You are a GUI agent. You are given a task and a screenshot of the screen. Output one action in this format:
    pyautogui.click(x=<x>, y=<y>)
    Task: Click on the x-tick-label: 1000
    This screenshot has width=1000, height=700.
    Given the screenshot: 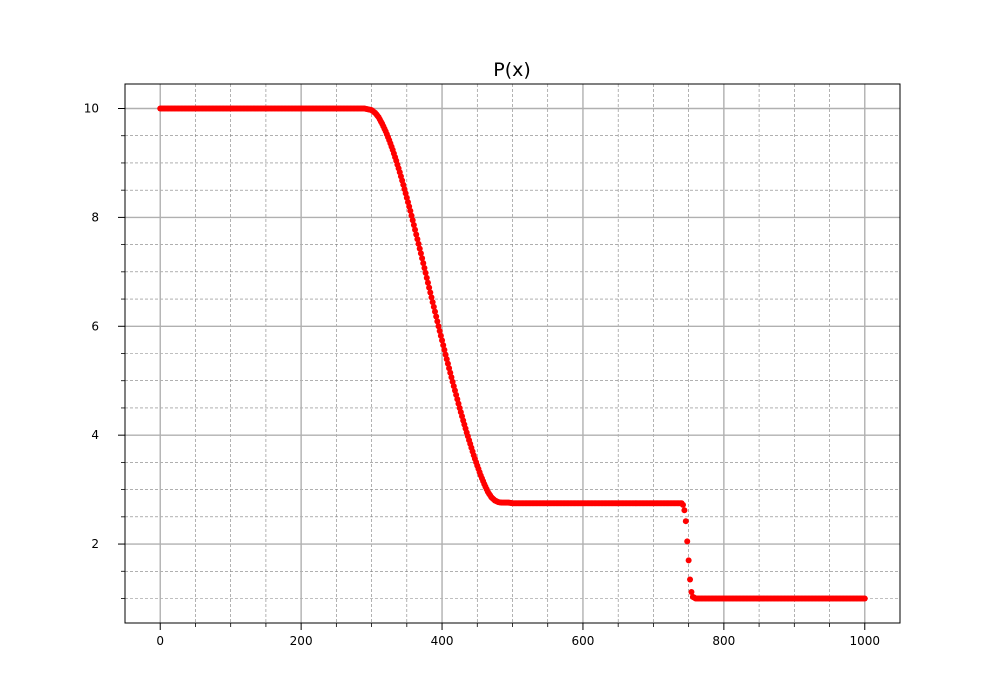 What is the action you would take?
    pyautogui.click(x=864, y=641)
    